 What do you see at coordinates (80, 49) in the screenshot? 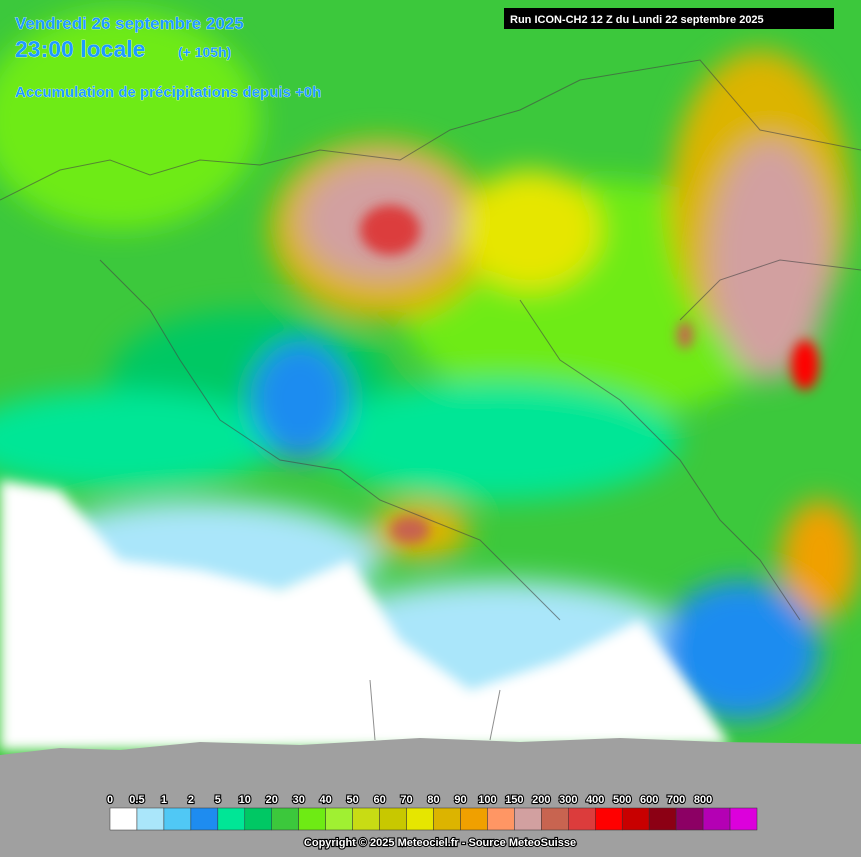
I see `forecast-time: 23:00 locale` at bounding box center [80, 49].